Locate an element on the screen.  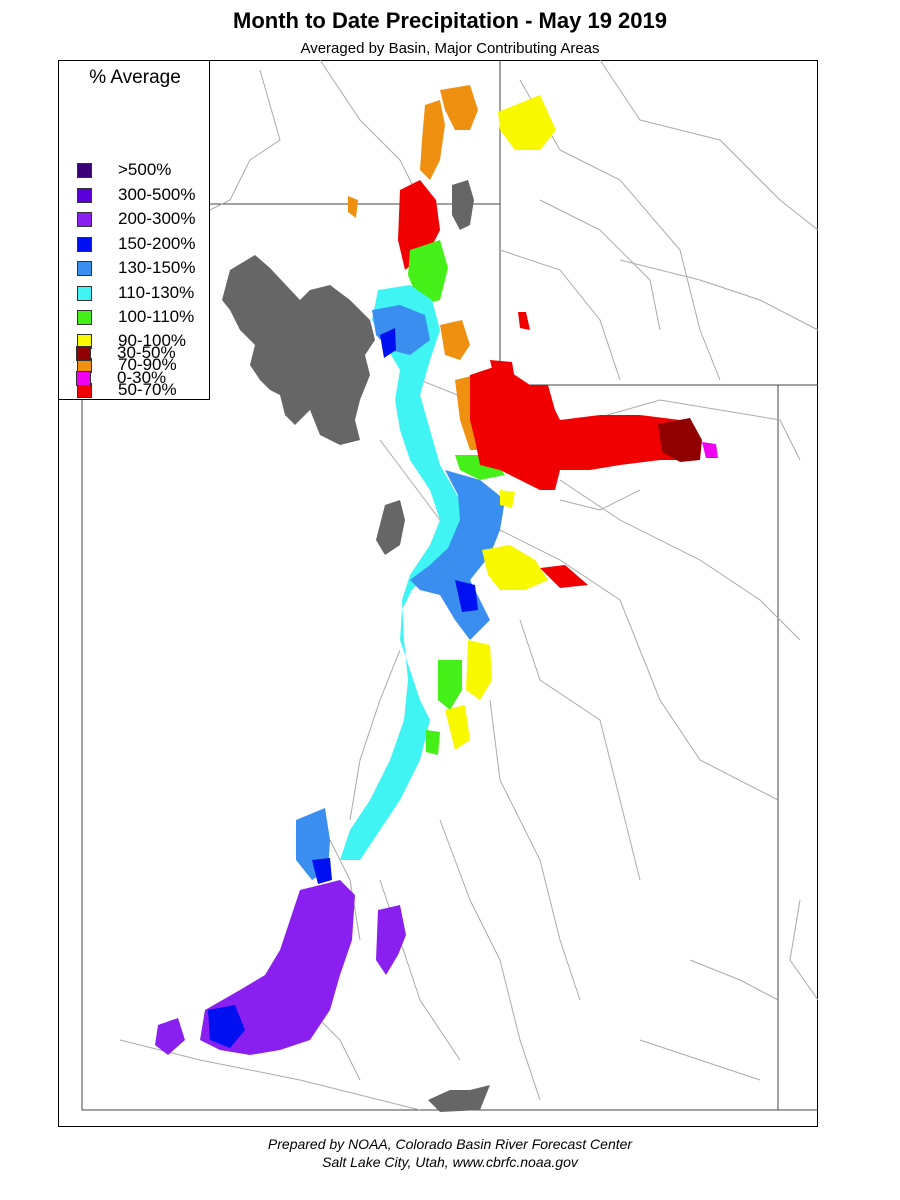
legend-item: 150-200% is located at coordinates (136, 244).